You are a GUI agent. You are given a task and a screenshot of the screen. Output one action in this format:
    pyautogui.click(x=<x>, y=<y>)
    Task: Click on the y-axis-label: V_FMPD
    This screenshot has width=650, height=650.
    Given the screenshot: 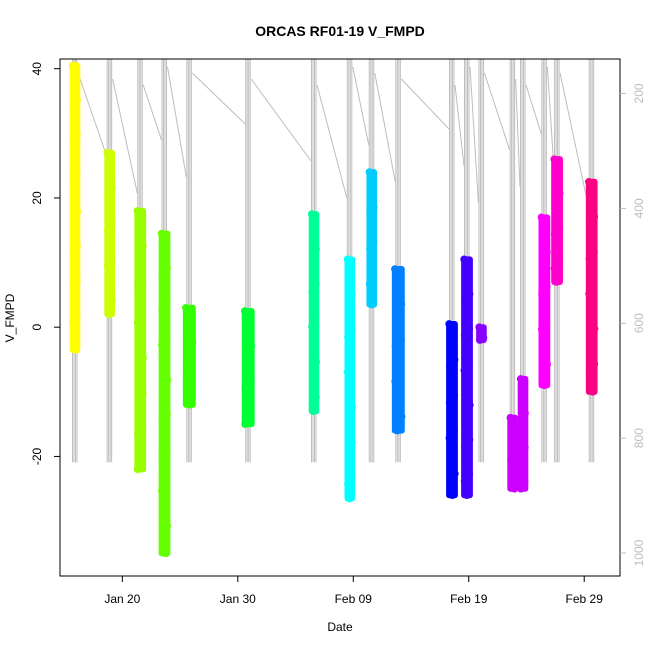 What is the action you would take?
    pyautogui.click(x=10, y=317)
    